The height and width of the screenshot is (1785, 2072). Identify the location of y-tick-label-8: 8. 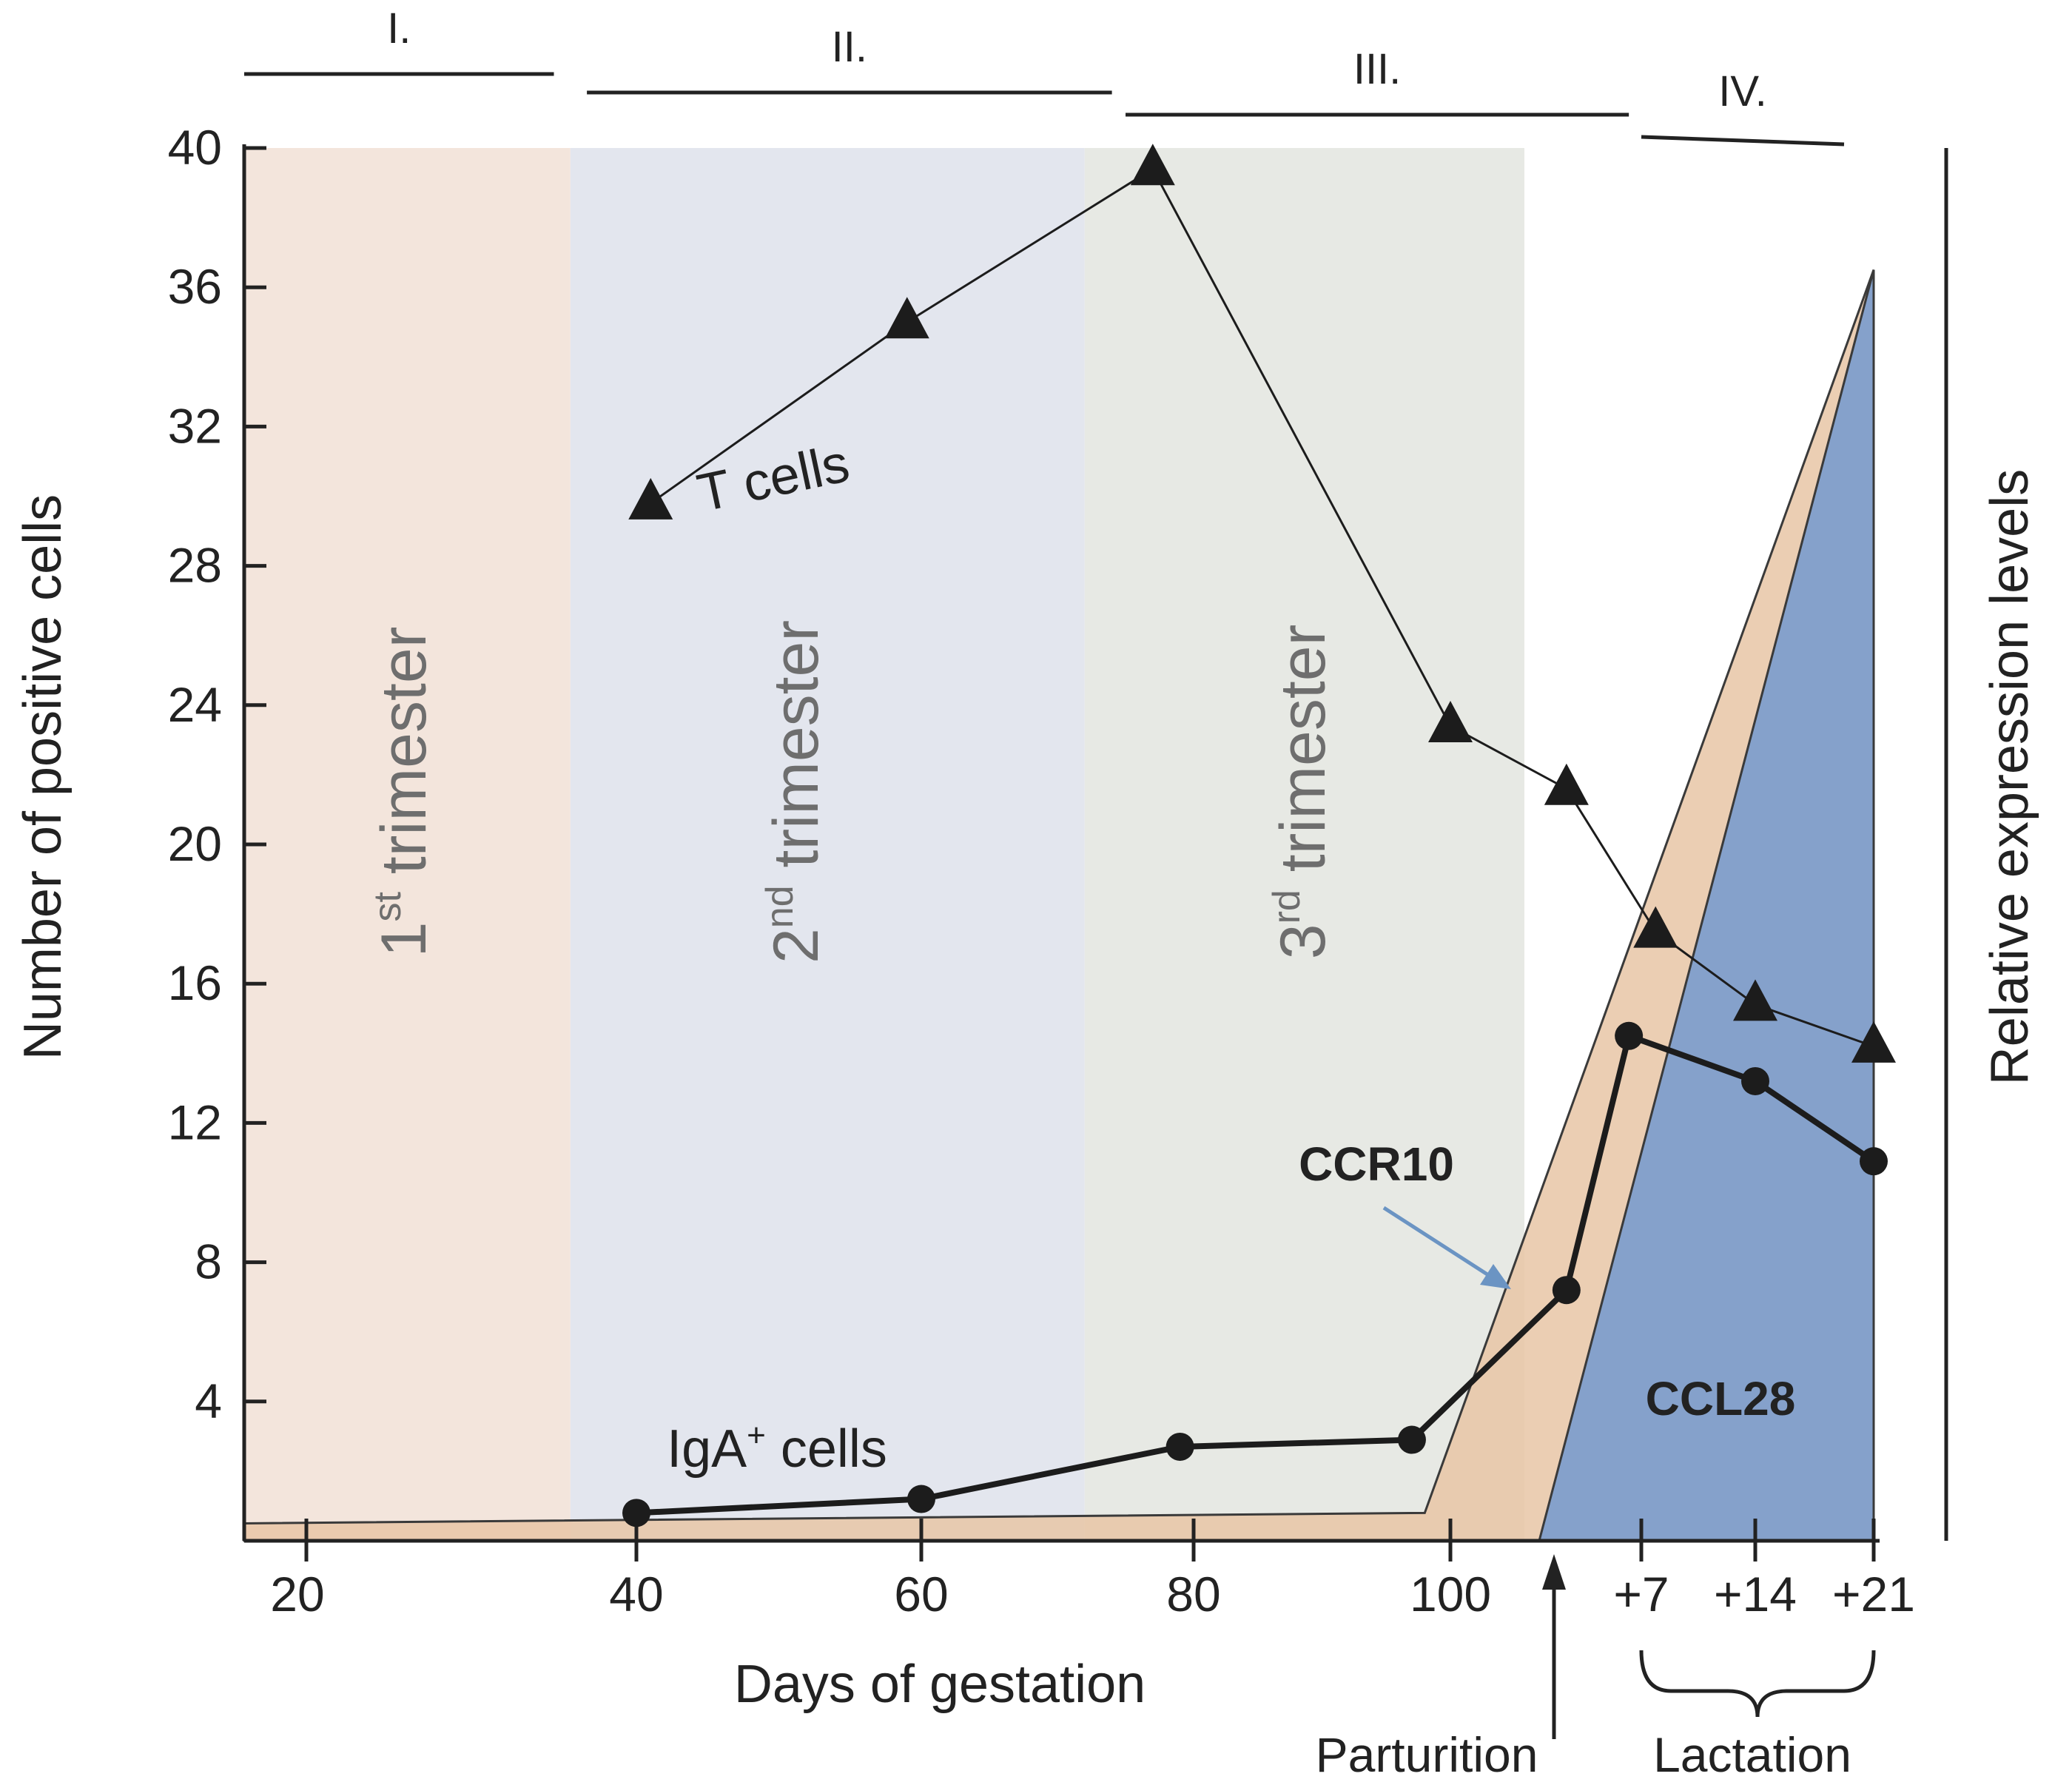
(208, 1262).